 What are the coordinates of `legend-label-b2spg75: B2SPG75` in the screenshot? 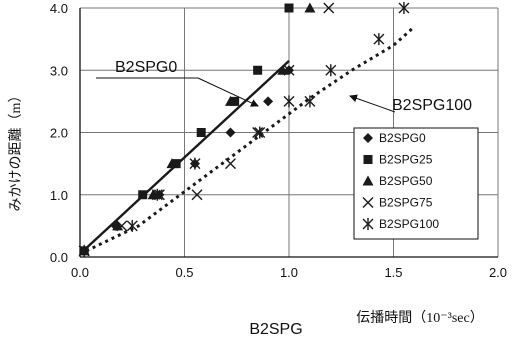 It's located at (406, 203).